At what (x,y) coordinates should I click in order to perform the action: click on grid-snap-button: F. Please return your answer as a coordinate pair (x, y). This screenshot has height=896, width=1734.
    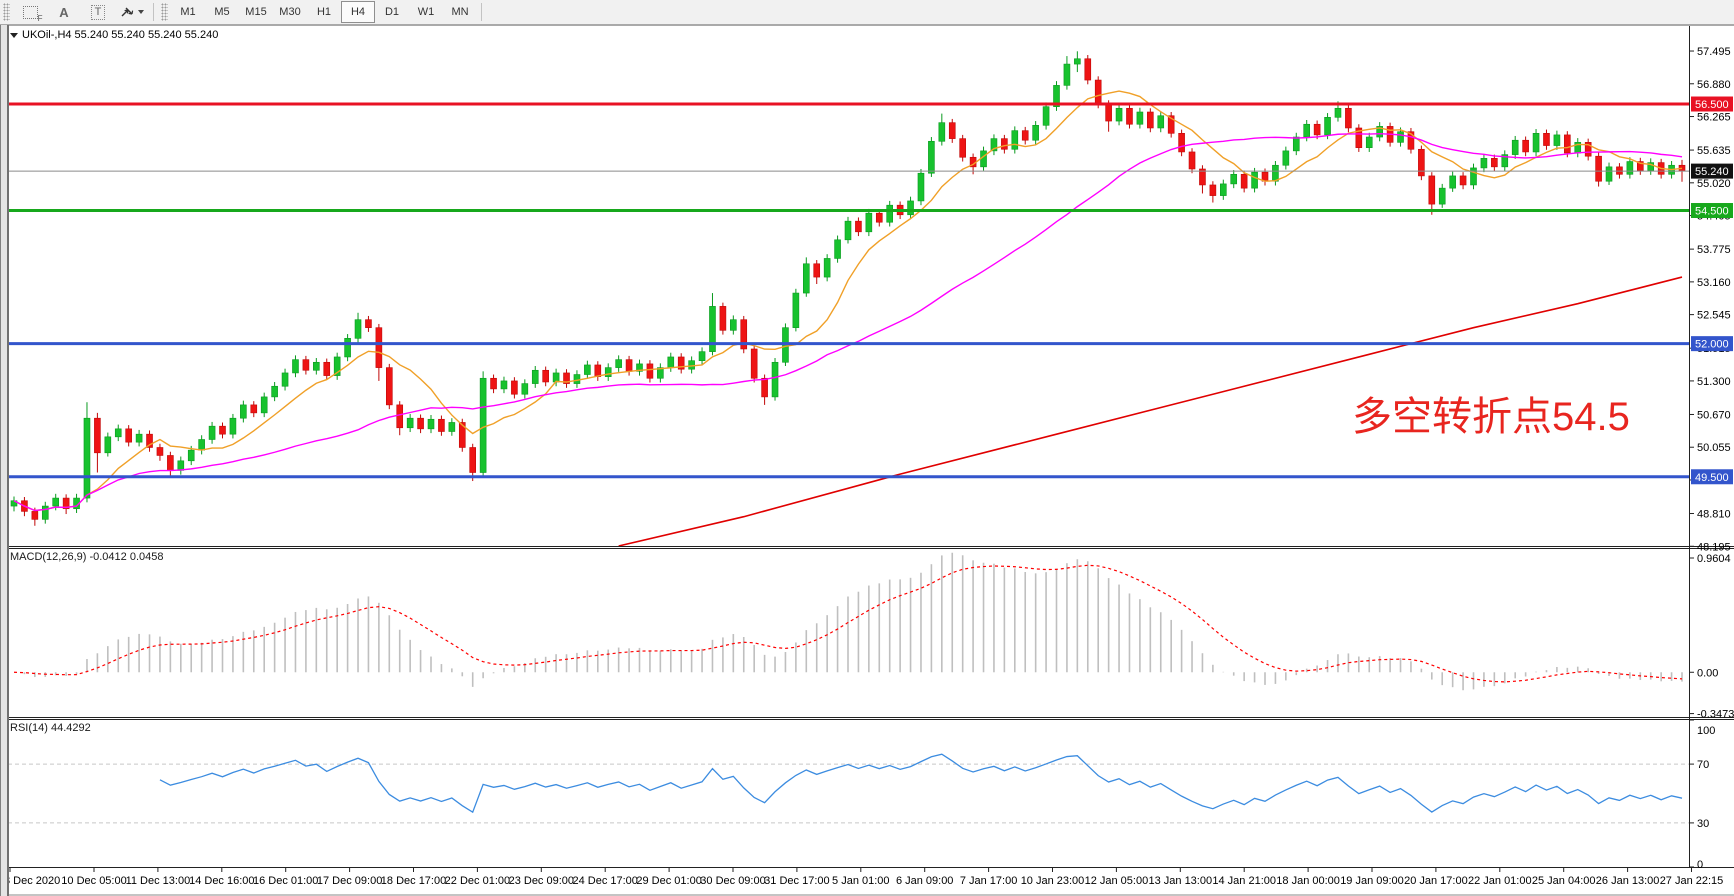
    Looking at the image, I should click on (30, 12).